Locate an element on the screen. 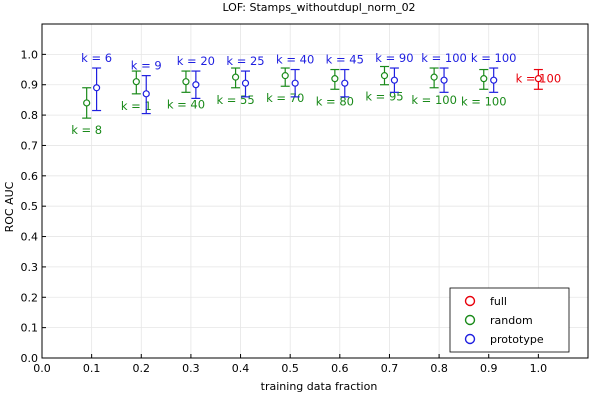  y-tick-label: 0.0 is located at coordinates (30, 358).